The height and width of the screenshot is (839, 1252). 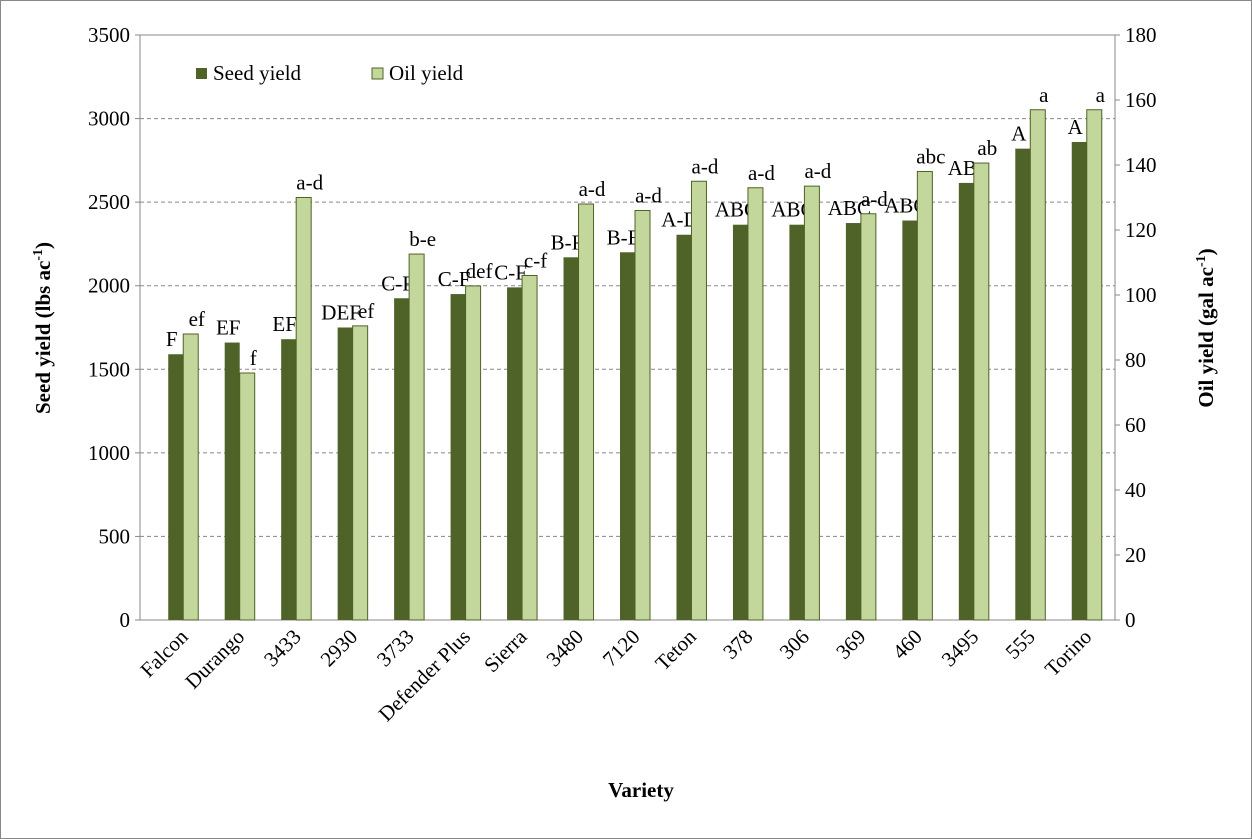 What do you see at coordinates (930, 157) in the screenshot?
I see `data-label: abc` at bounding box center [930, 157].